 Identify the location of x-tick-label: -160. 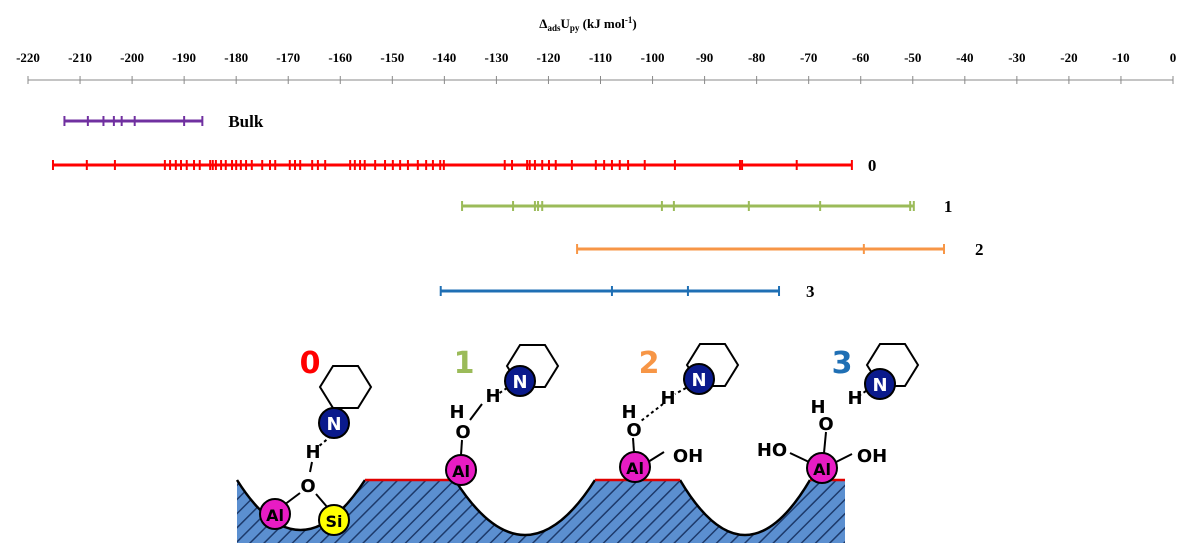
(340, 57).